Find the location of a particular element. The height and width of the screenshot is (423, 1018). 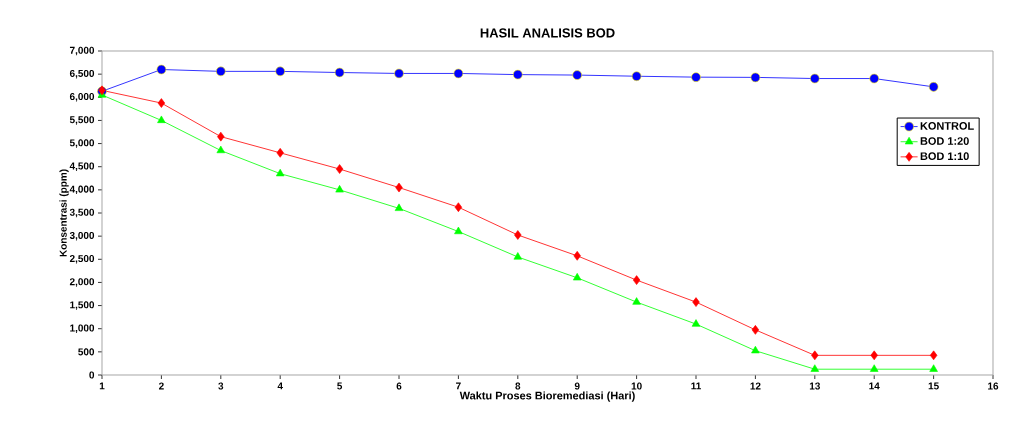

y-tick-label: 500 is located at coordinates (86, 352).